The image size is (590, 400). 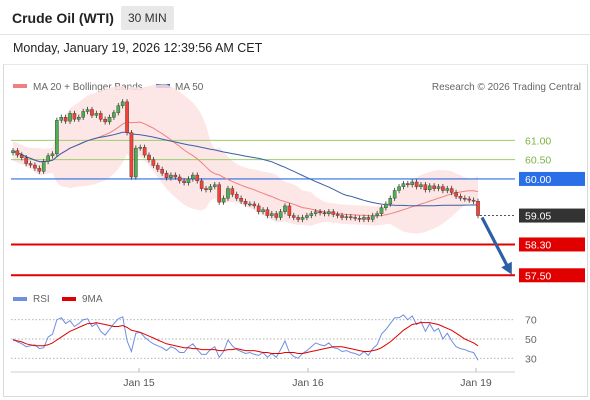 I want to click on x-tick-label: Jan 19, so click(x=476, y=383).